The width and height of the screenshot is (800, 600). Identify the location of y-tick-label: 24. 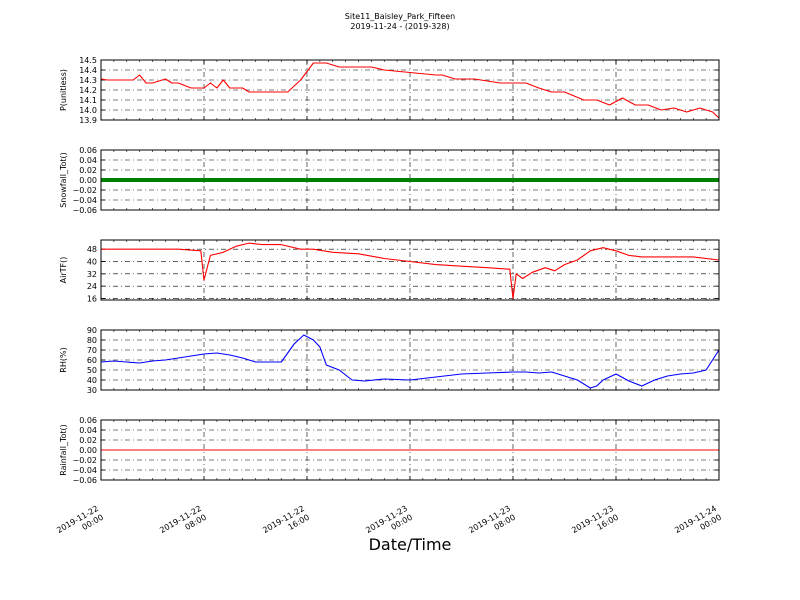
(92, 286).